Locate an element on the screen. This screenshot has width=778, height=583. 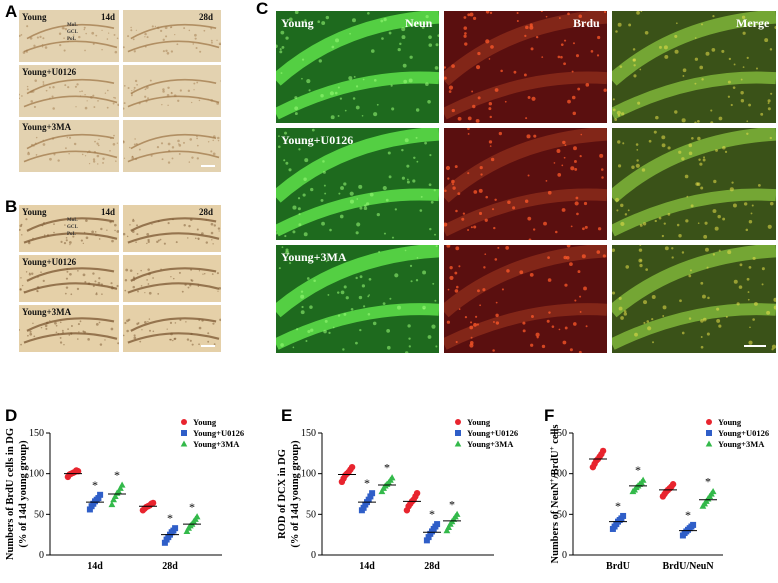
a-row-label: Young is located at coordinates (34, 17).